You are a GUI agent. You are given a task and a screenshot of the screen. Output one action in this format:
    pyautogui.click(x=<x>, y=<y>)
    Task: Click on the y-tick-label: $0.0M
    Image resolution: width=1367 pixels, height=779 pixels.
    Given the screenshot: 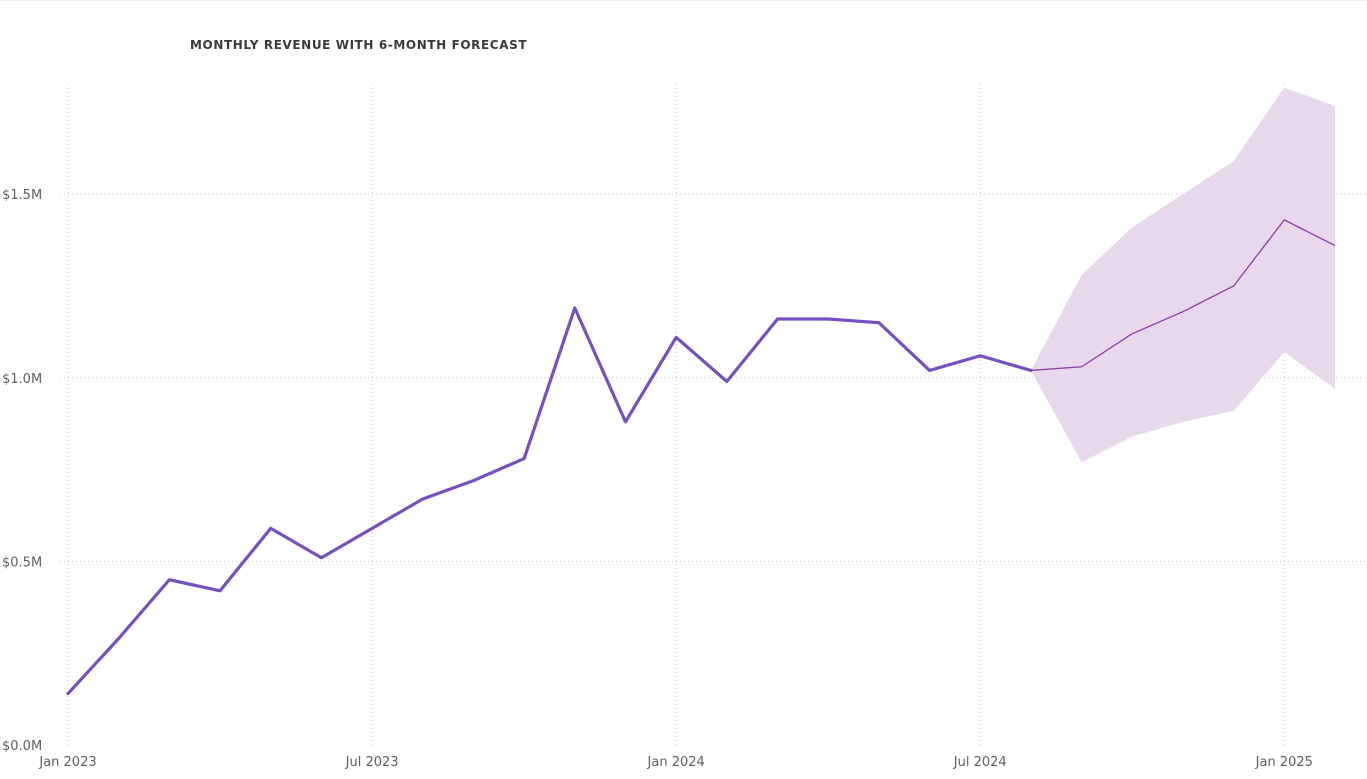 What is the action you would take?
    pyautogui.click(x=22, y=746)
    